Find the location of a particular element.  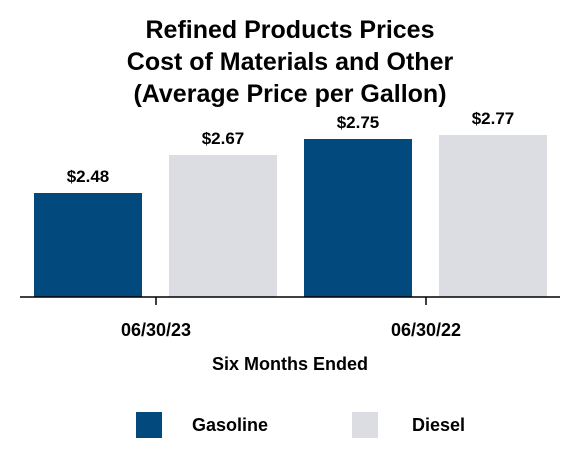

data-label-gasoline-0: $2.48 is located at coordinates (88, 176).